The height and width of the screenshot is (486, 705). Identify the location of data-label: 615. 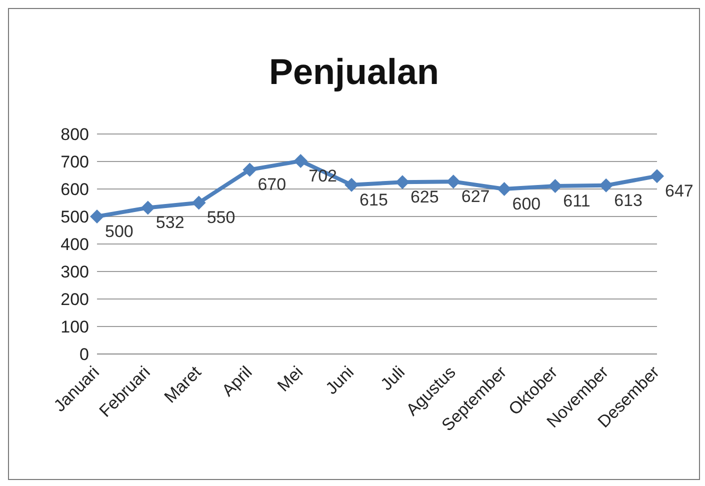
(374, 200).